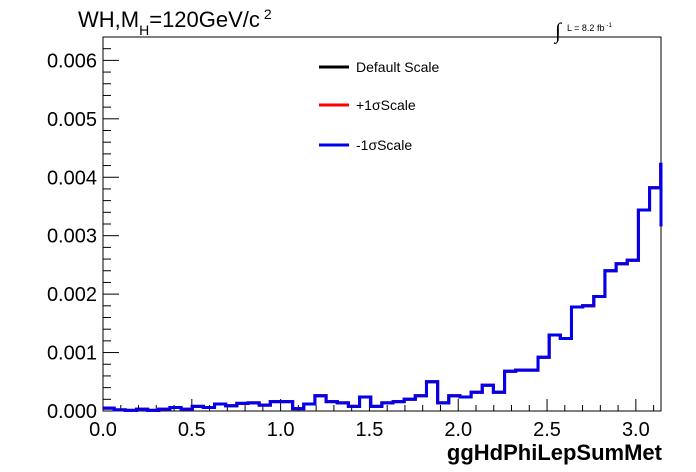  What do you see at coordinates (370, 430) in the screenshot?
I see `x-tick-label: 1.5` at bounding box center [370, 430].